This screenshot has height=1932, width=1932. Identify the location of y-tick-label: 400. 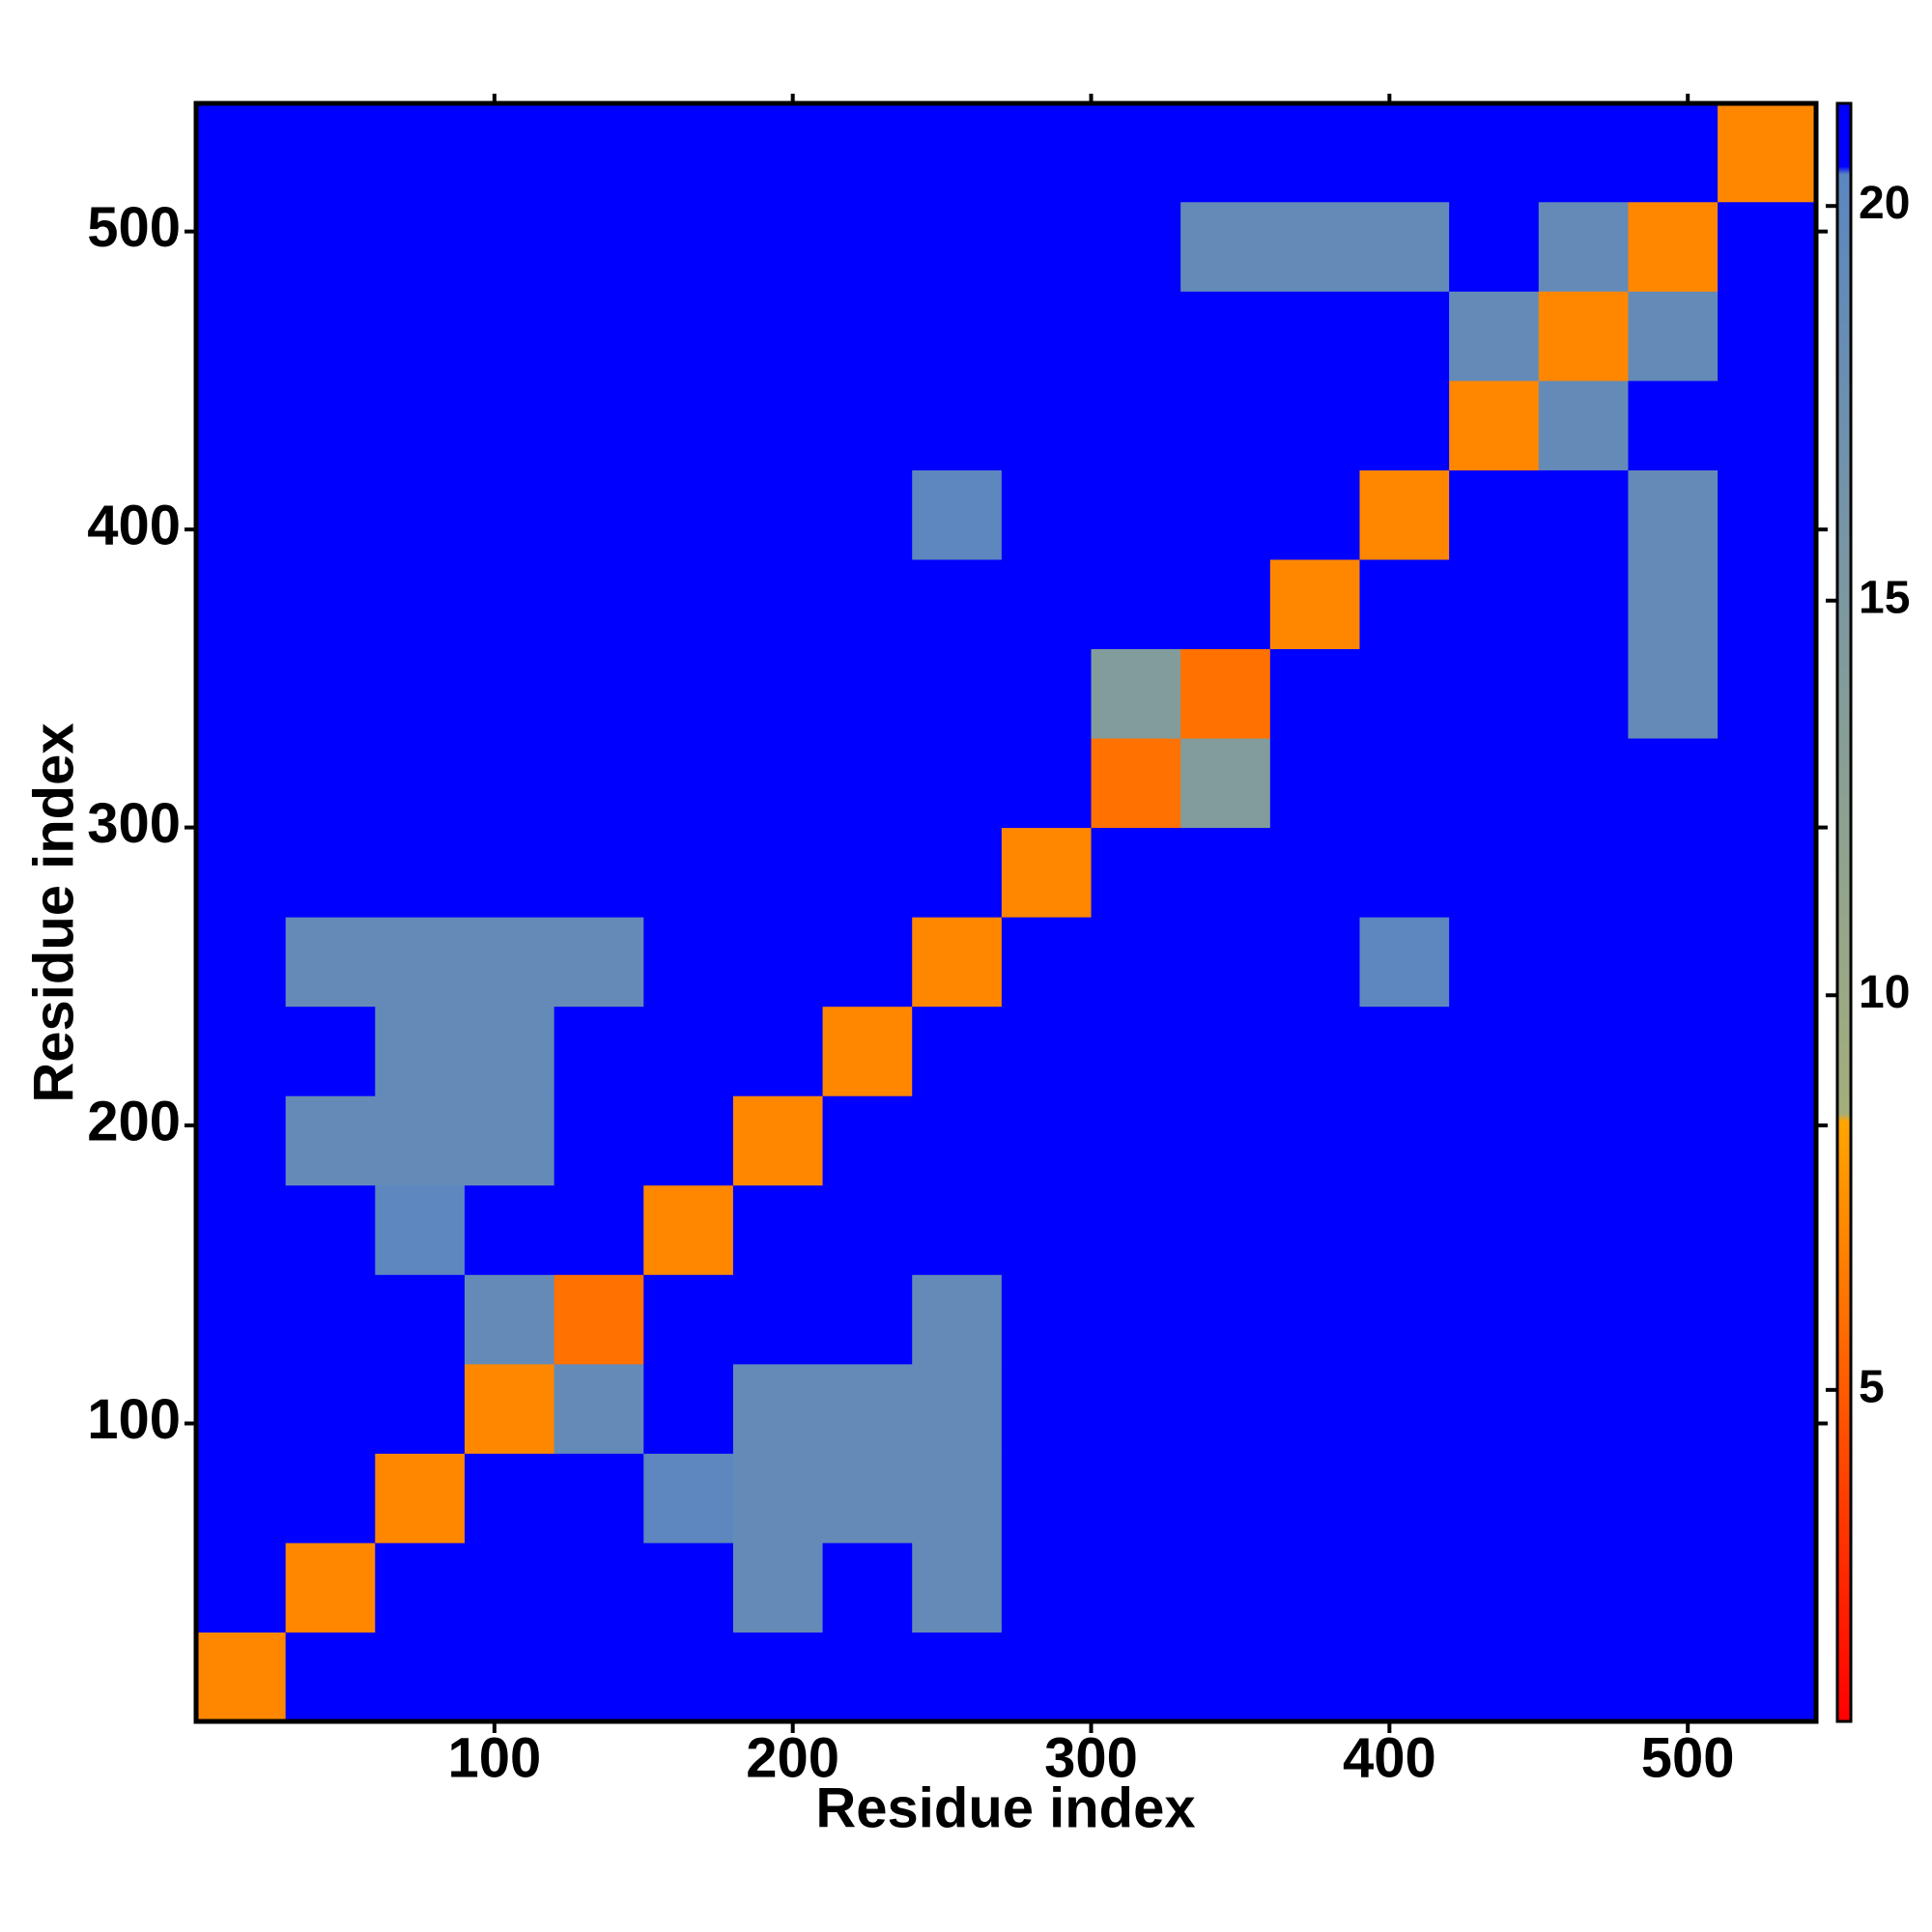
(134, 525).